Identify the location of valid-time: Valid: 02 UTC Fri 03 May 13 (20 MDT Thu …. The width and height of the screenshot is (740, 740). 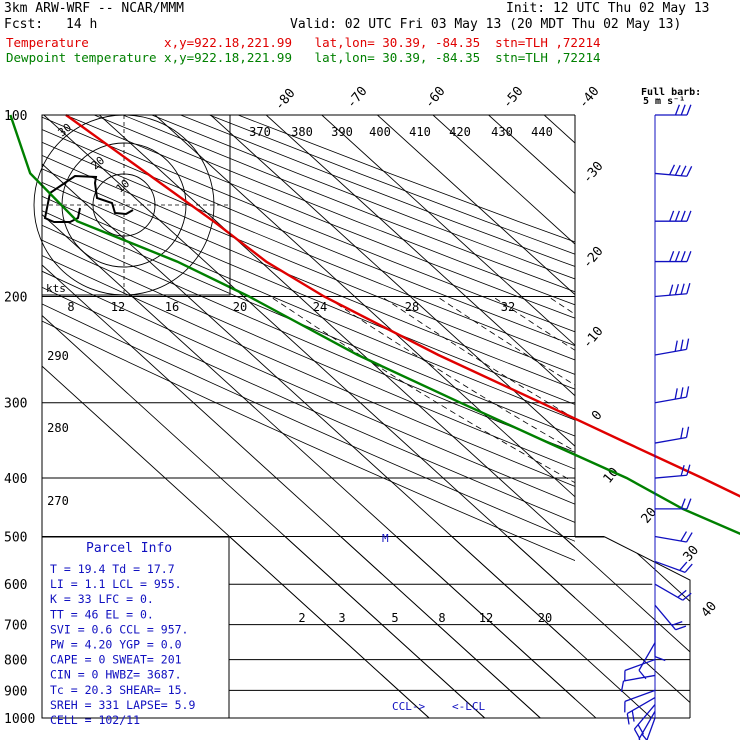
(486, 24).